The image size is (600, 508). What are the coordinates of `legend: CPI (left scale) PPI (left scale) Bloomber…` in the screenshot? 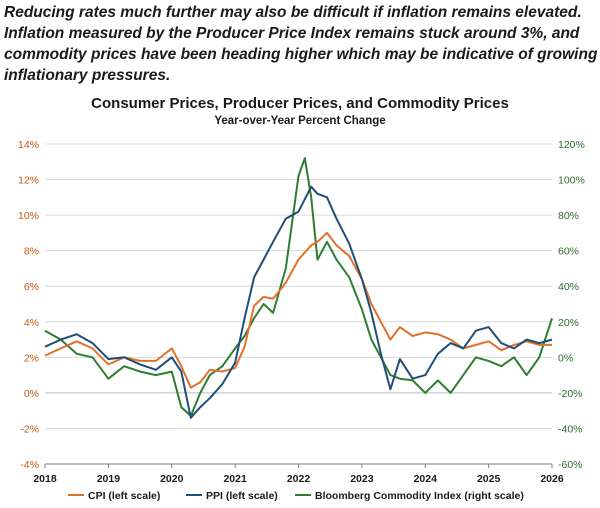 It's located at (296, 496).